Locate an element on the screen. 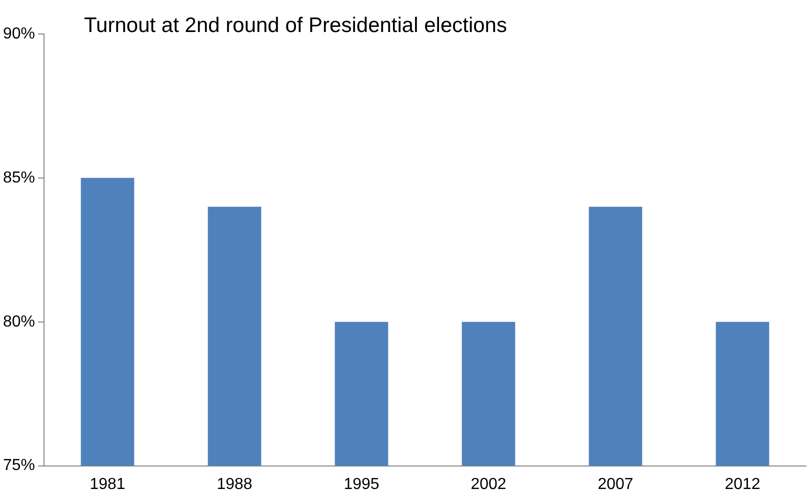  y-tick-label: 90% is located at coordinates (19, 33).